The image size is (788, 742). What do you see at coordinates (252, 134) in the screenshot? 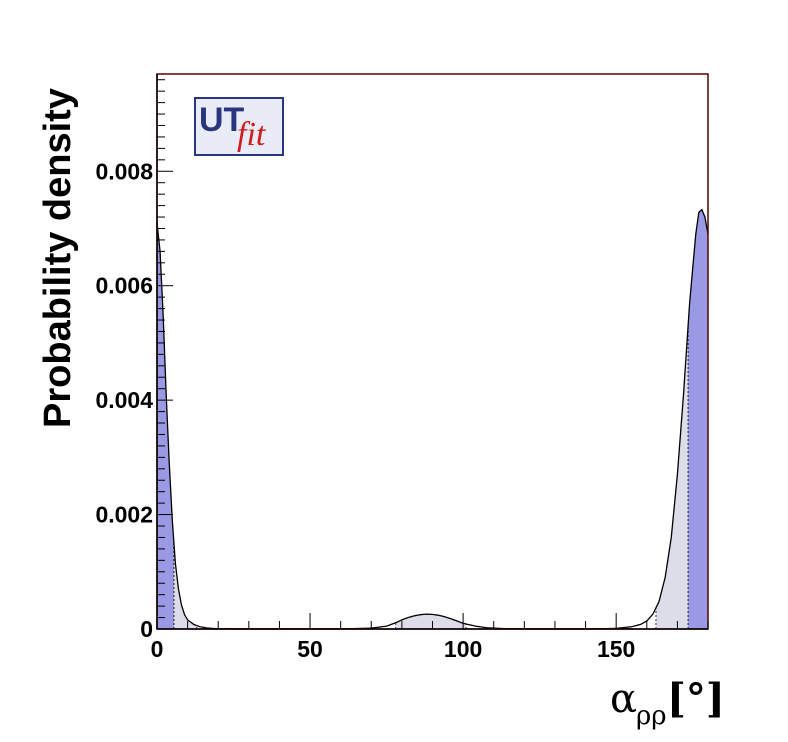
I see `utfit-logo-fit: fit` at bounding box center [252, 134].